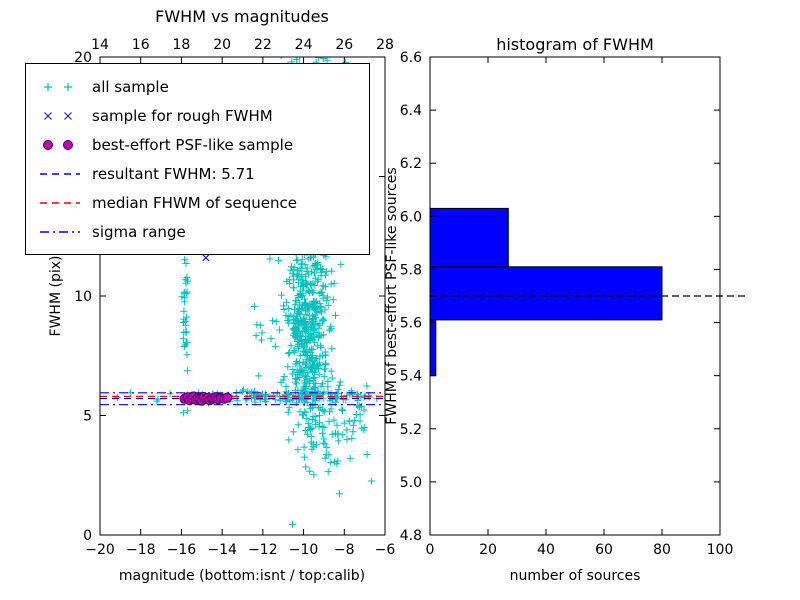 The width and height of the screenshot is (800, 600). I want to click on y-tick-label: 10, so click(83, 297).